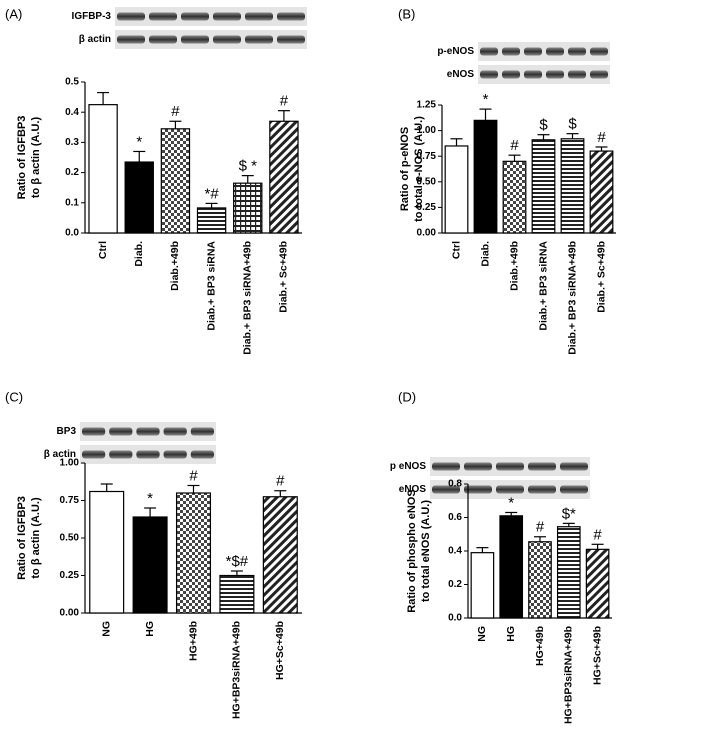 The height and width of the screenshot is (738, 714). I want to click on blot-label: p-eNOS, so click(455, 51).